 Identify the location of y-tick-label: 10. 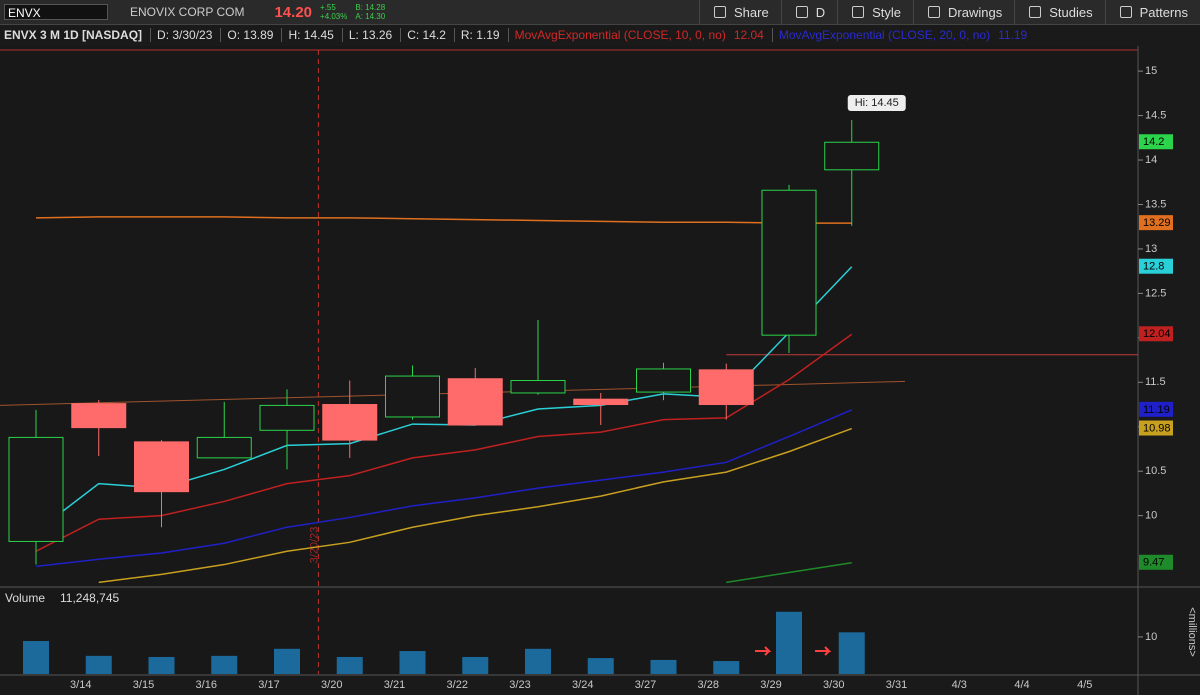
(1151, 516).